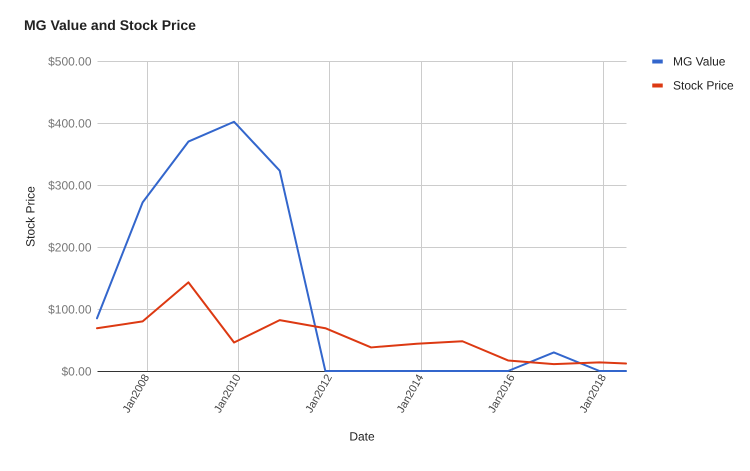  Describe the element at coordinates (70, 247) in the screenshot. I see `y-tick-label: $200.00` at that location.